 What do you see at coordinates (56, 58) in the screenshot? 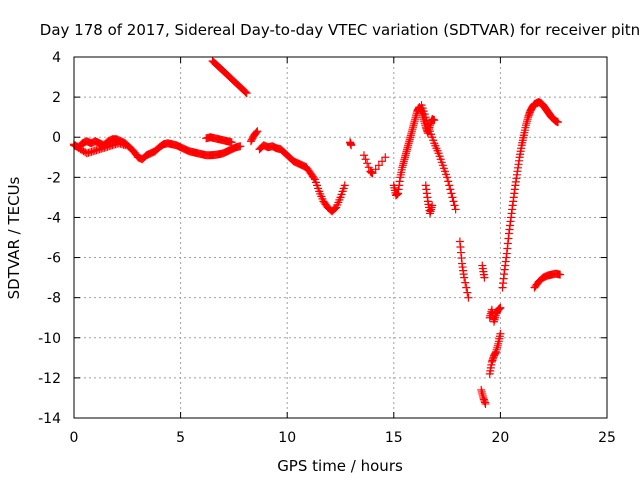
I see `y-tick-label: 4` at bounding box center [56, 58].